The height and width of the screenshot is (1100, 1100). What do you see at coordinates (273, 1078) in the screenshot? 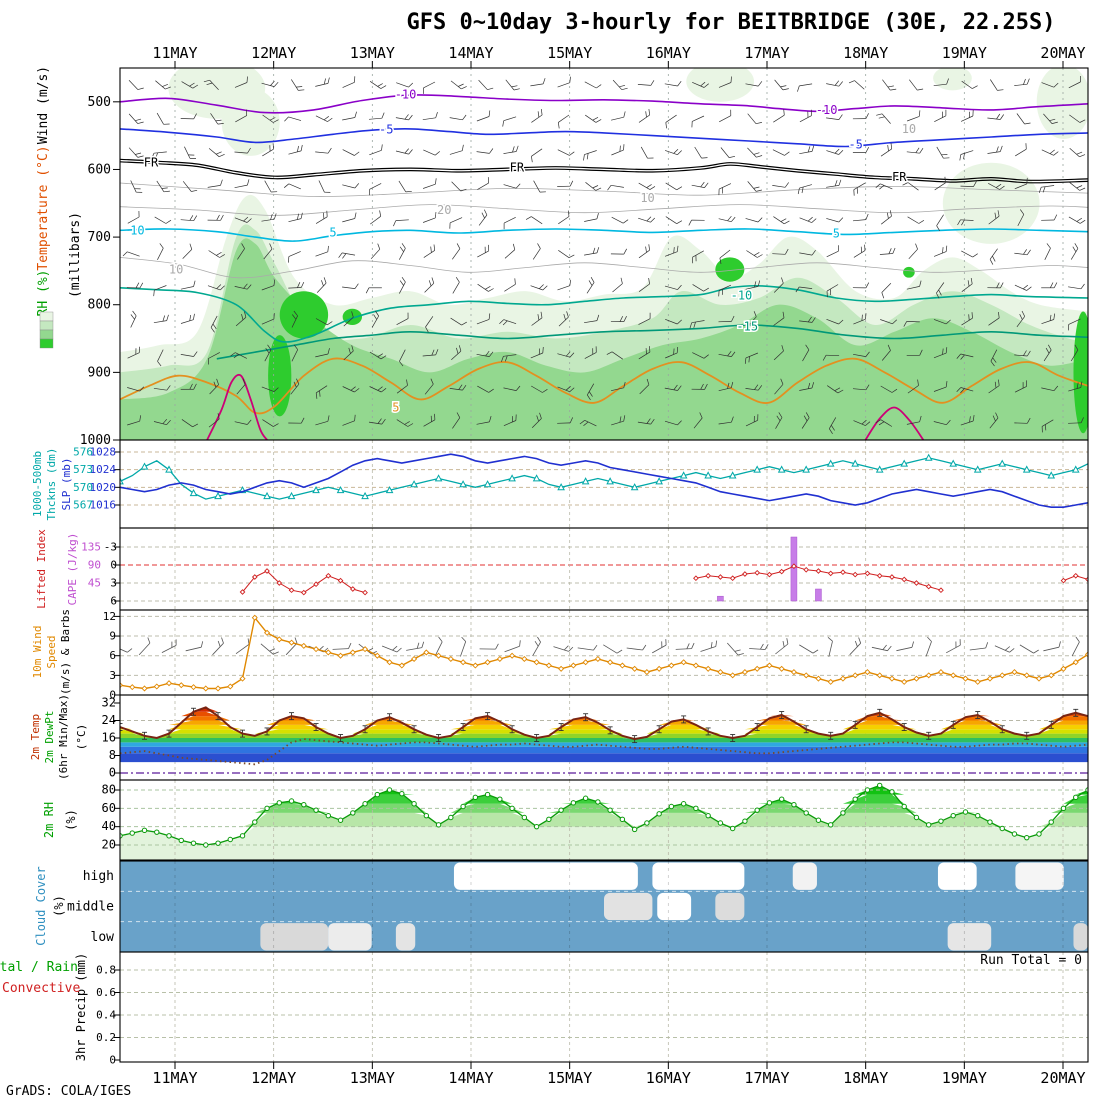
I see `day-label-bottom: 12MAY` at bounding box center [273, 1078].